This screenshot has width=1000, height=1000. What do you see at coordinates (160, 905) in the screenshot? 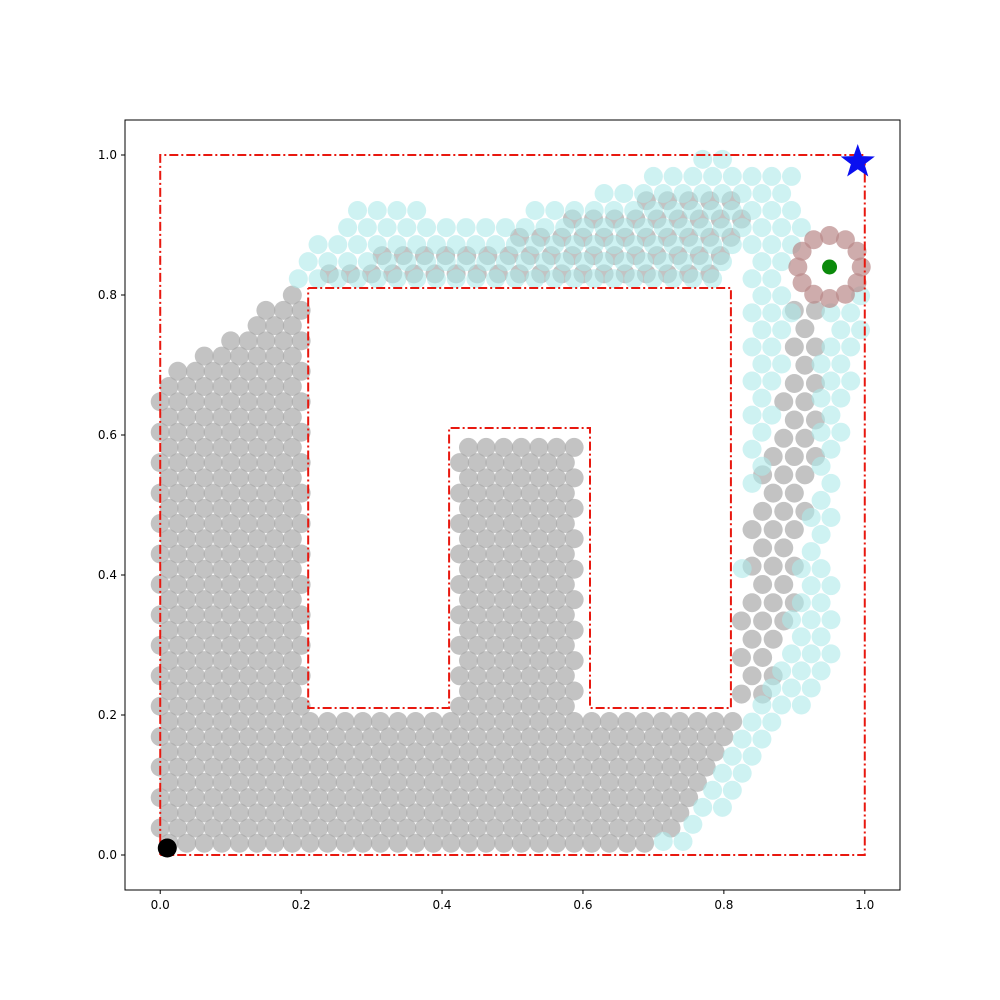
I see `x-tick-label: 0.0` at bounding box center [160, 905].